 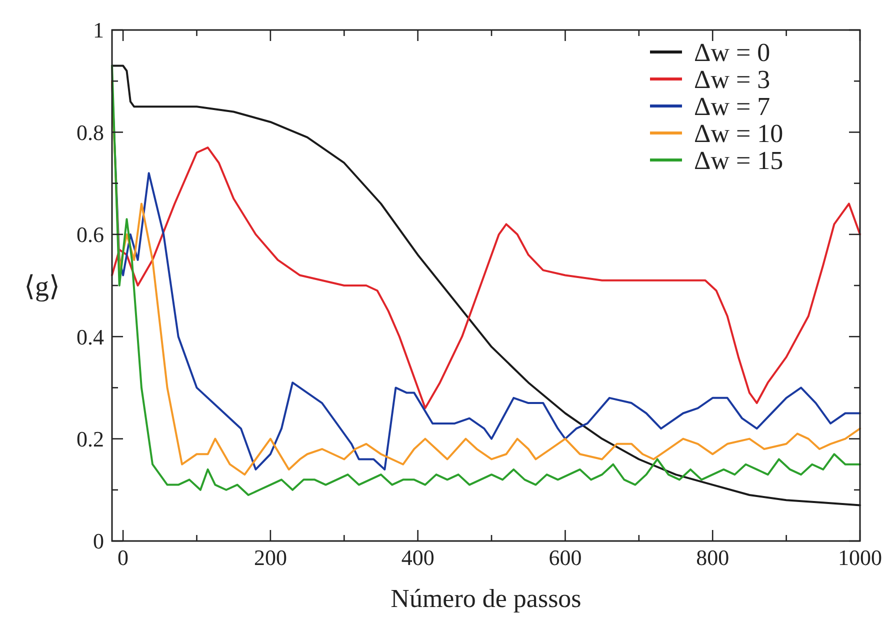 I want to click on x-tick-label: 400, so click(x=417, y=557).